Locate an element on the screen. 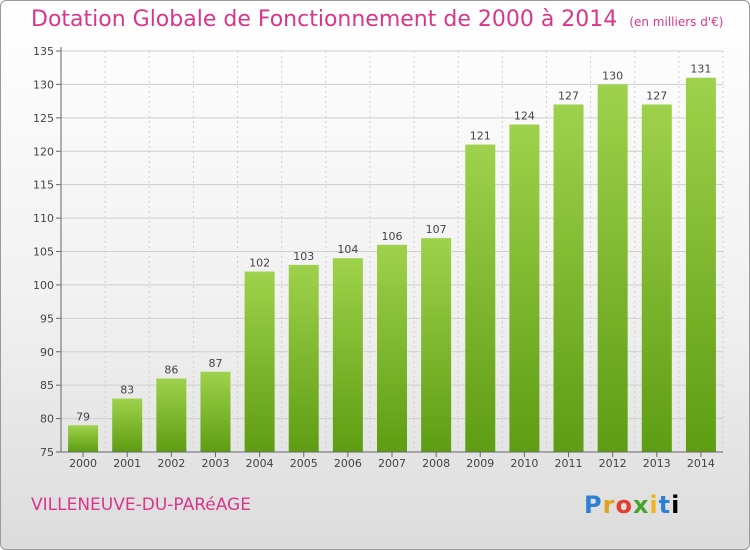  x-tick-label: 2014 is located at coordinates (701, 463).